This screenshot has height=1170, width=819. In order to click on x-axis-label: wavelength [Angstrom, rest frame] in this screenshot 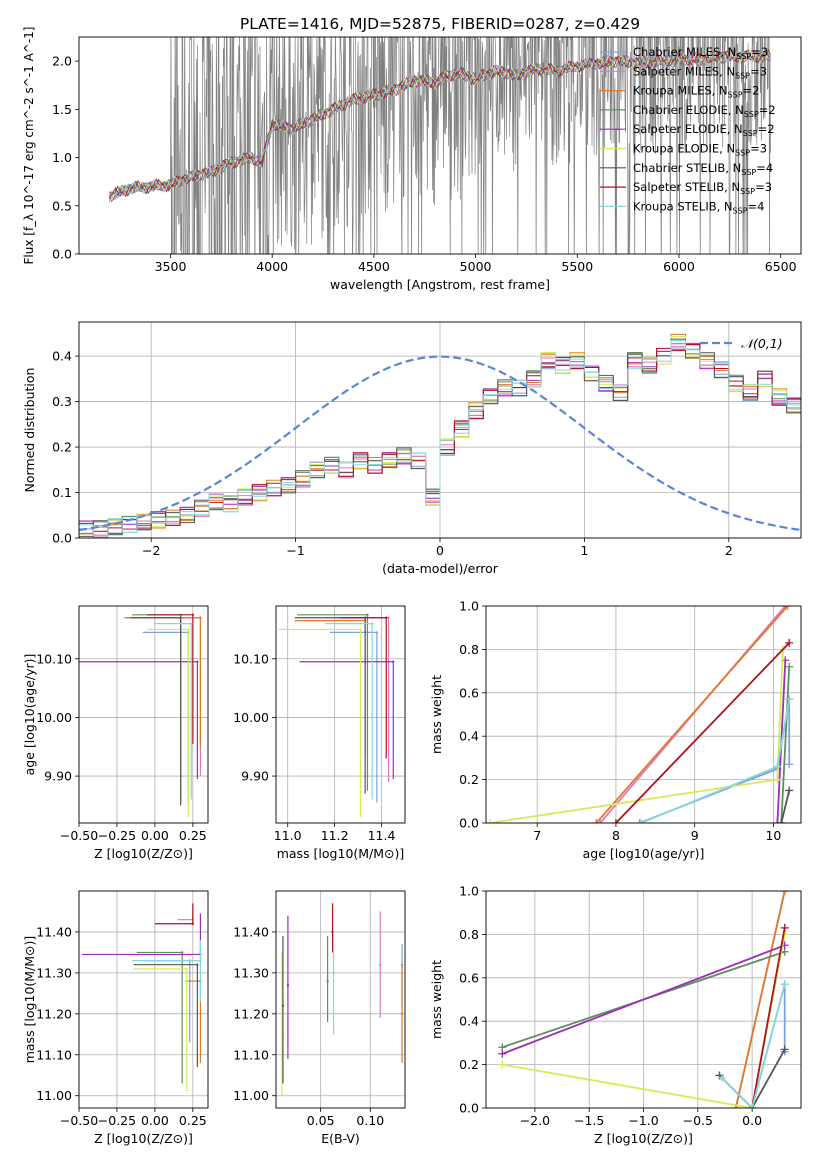, I will do `click(440, 284)`.